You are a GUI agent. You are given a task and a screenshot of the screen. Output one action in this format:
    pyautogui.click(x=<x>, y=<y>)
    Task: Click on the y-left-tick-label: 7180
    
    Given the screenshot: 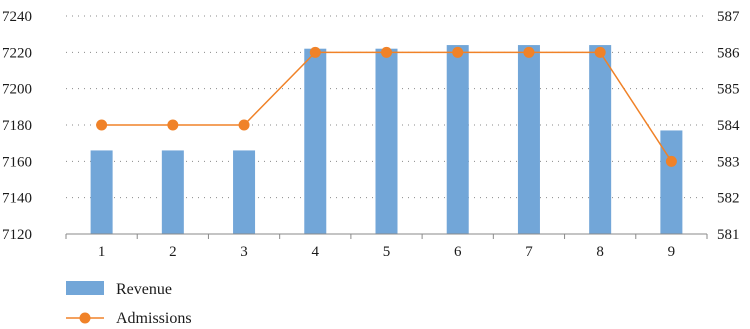 What is the action you would take?
    pyautogui.click(x=17, y=126)
    